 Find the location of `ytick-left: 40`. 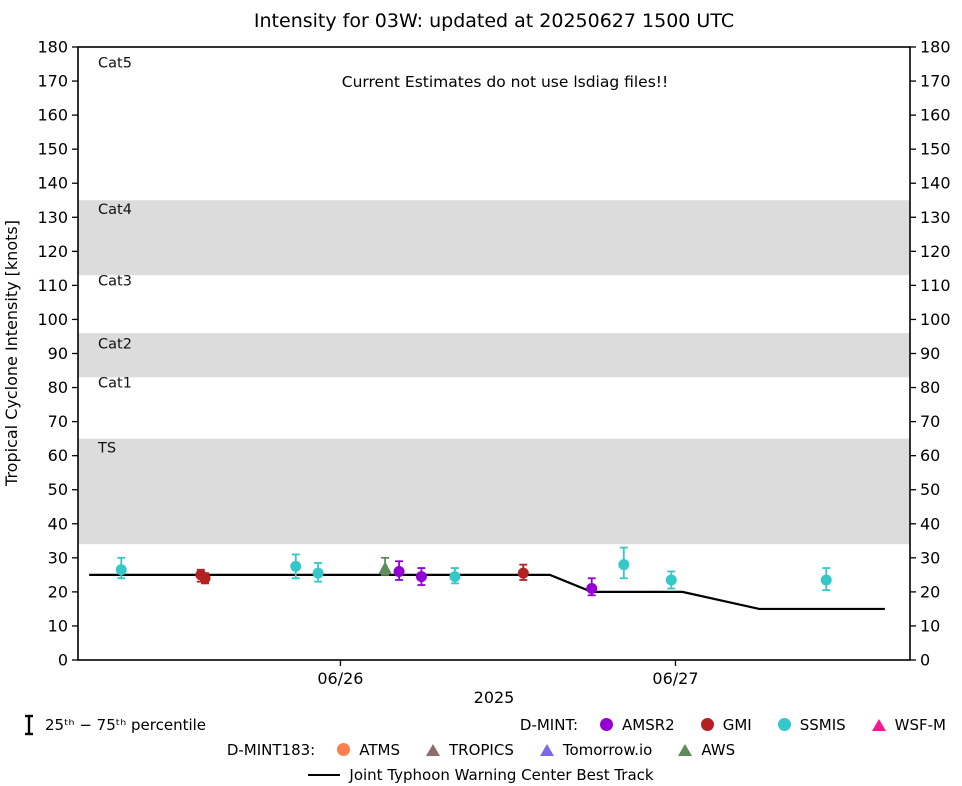

ytick-left: 40 is located at coordinates (58, 523).